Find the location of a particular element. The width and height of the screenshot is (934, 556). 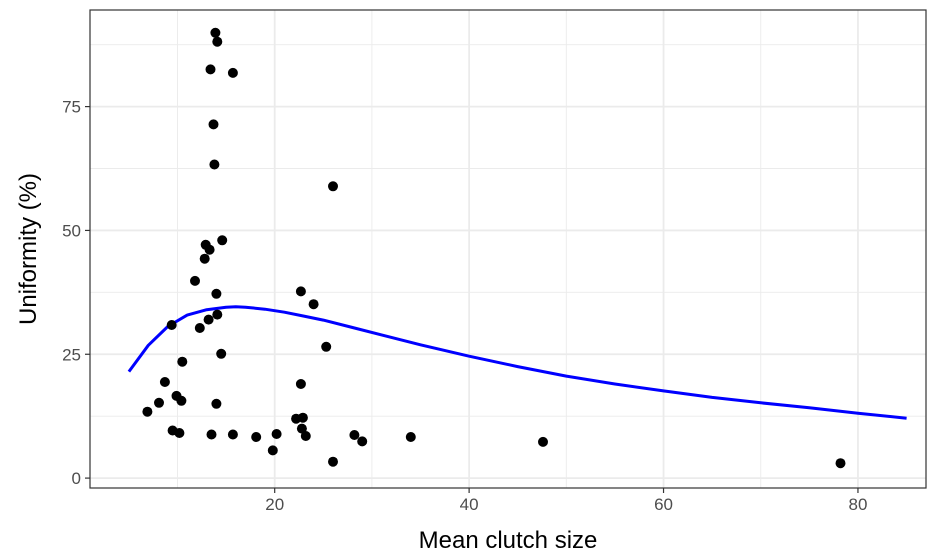

y-axis-ticks: 0 25 50 75 is located at coordinates (76, 293).